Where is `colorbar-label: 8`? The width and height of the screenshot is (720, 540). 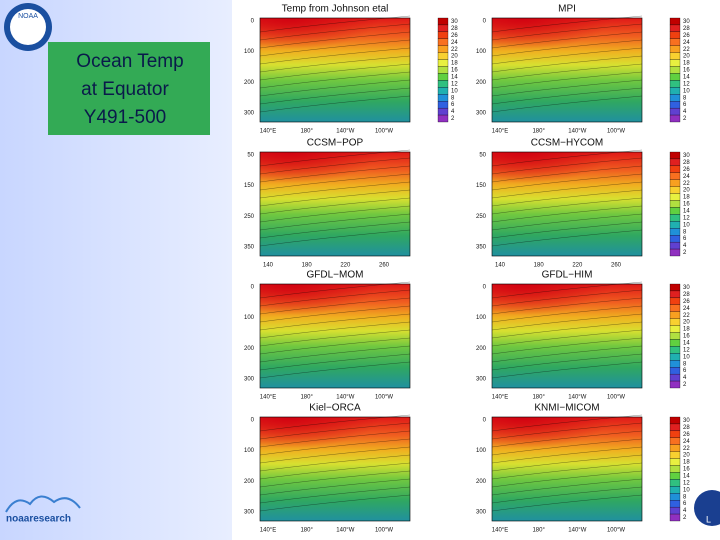 colorbar-label: 8 is located at coordinates (453, 98).